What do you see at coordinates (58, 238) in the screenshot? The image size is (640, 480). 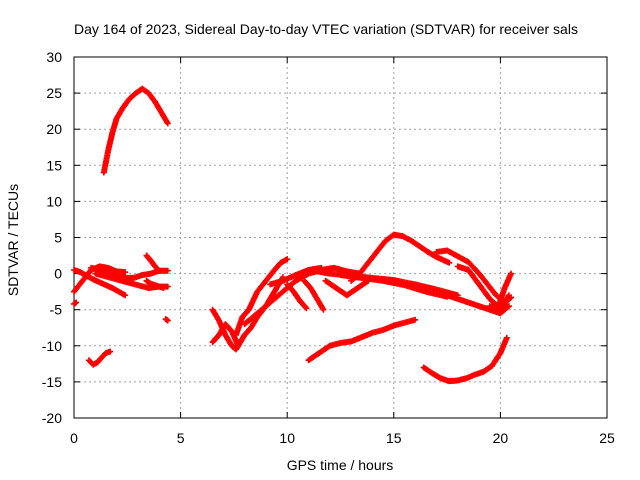 I see `y-tick-label: 5` at bounding box center [58, 238].